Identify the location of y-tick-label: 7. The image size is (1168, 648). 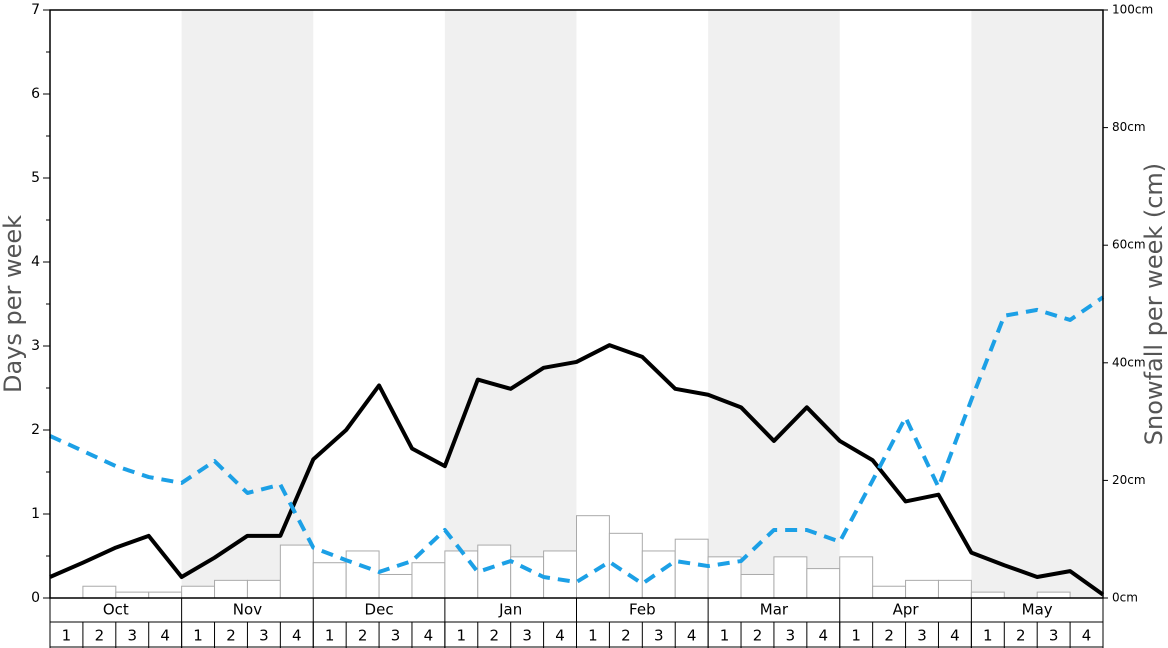
(35, 10).